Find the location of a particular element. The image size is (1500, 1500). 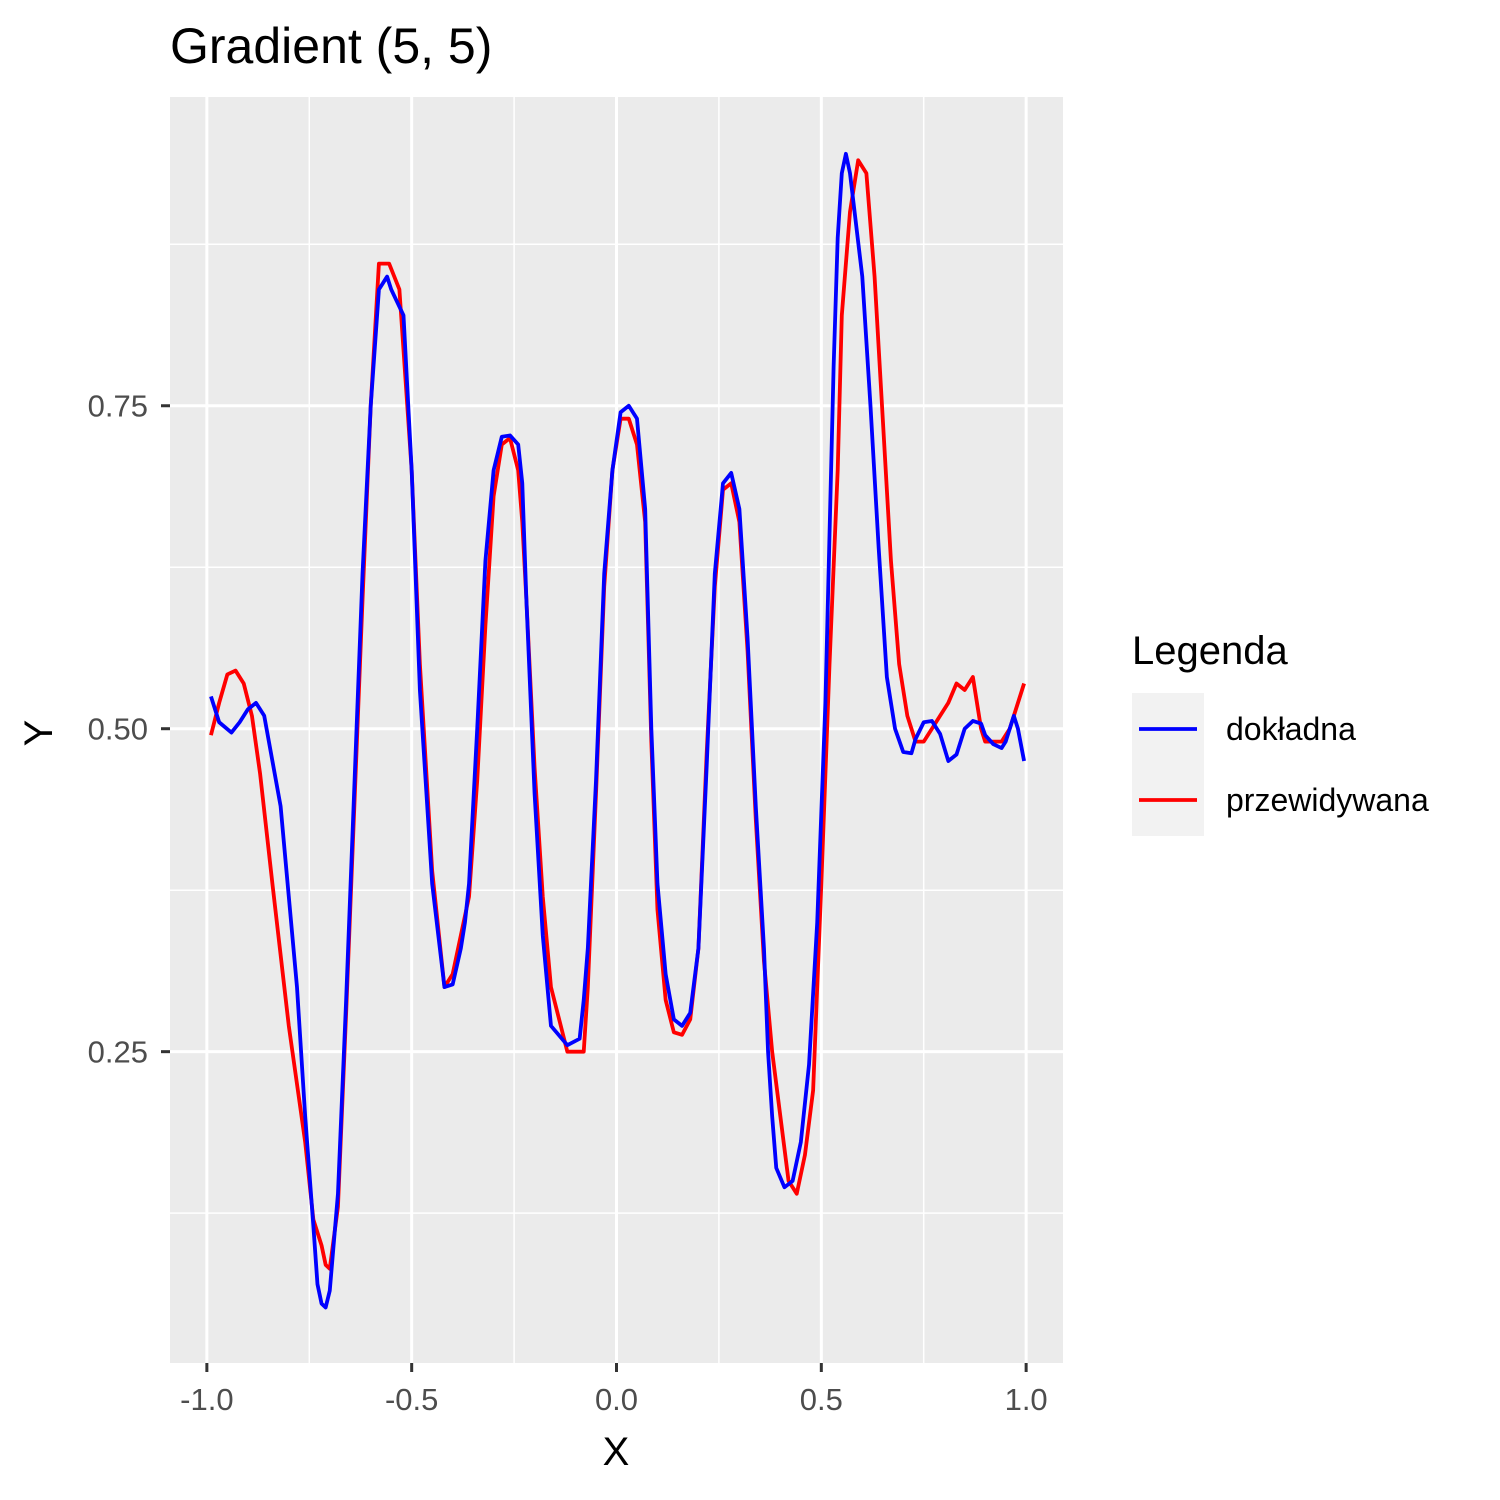

x-axis-title: X is located at coordinates (616, 1452).